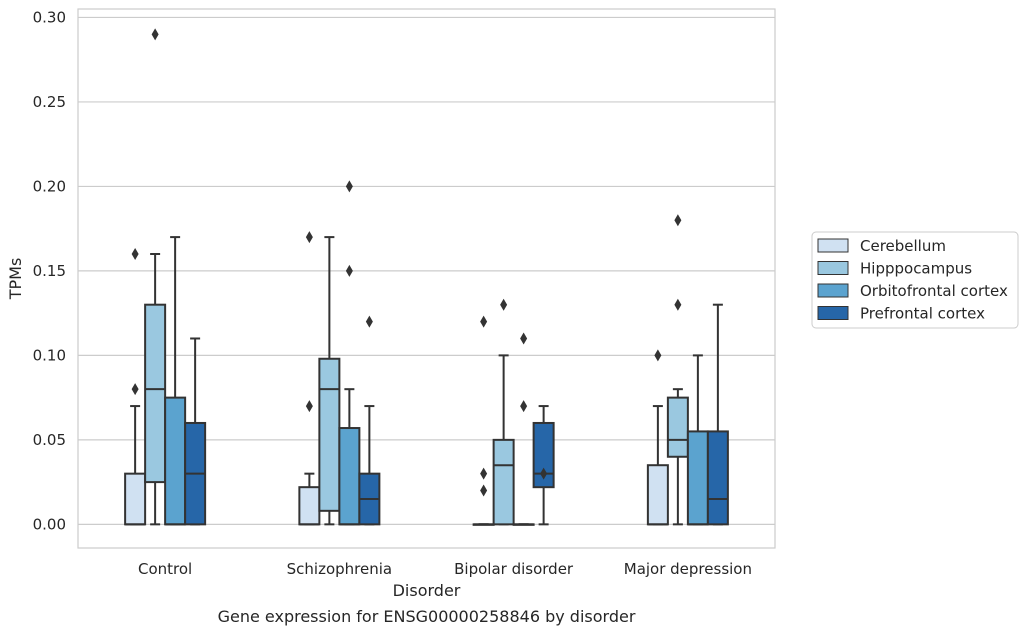 This screenshot has height=634, width=1028. Describe the element at coordinates (49, 355) in the screenshot. I see `y-tick-label: 0.10` at that location.